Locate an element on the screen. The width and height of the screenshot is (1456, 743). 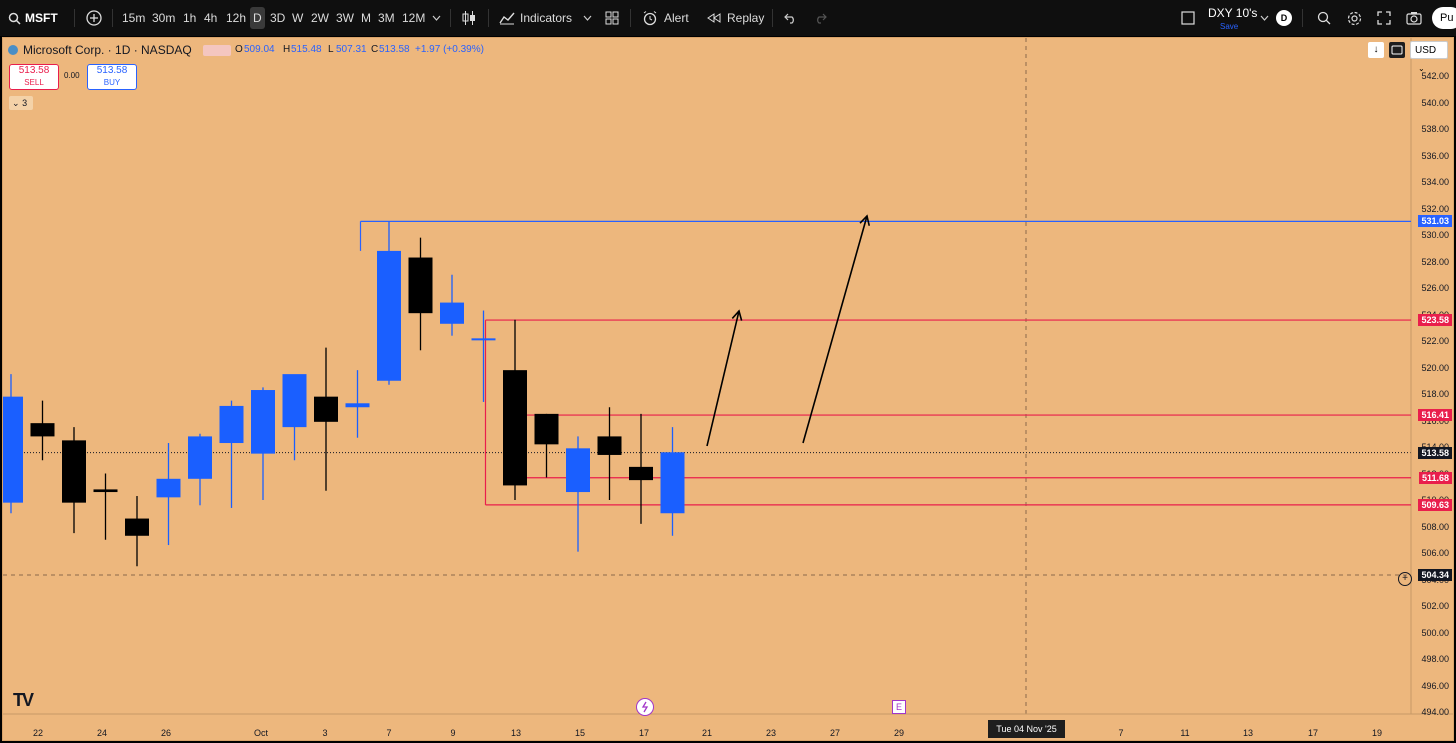
scroll-down-arrow-icon: ↓ is located at coordinates (1376, 50).